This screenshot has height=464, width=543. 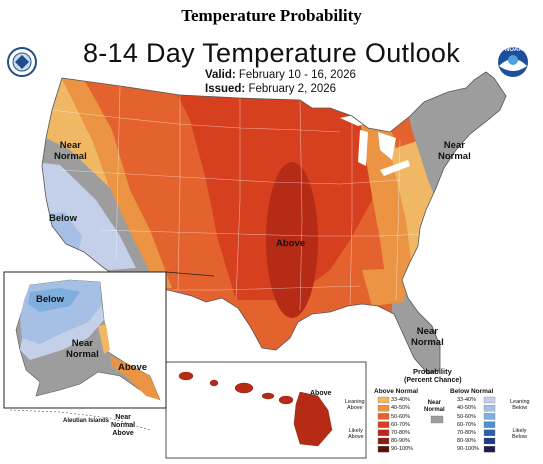 What do you see at coordinates (513, 62) in the screenshot?
I see `noaa-logo-icon` at bounding box center [513, 62].